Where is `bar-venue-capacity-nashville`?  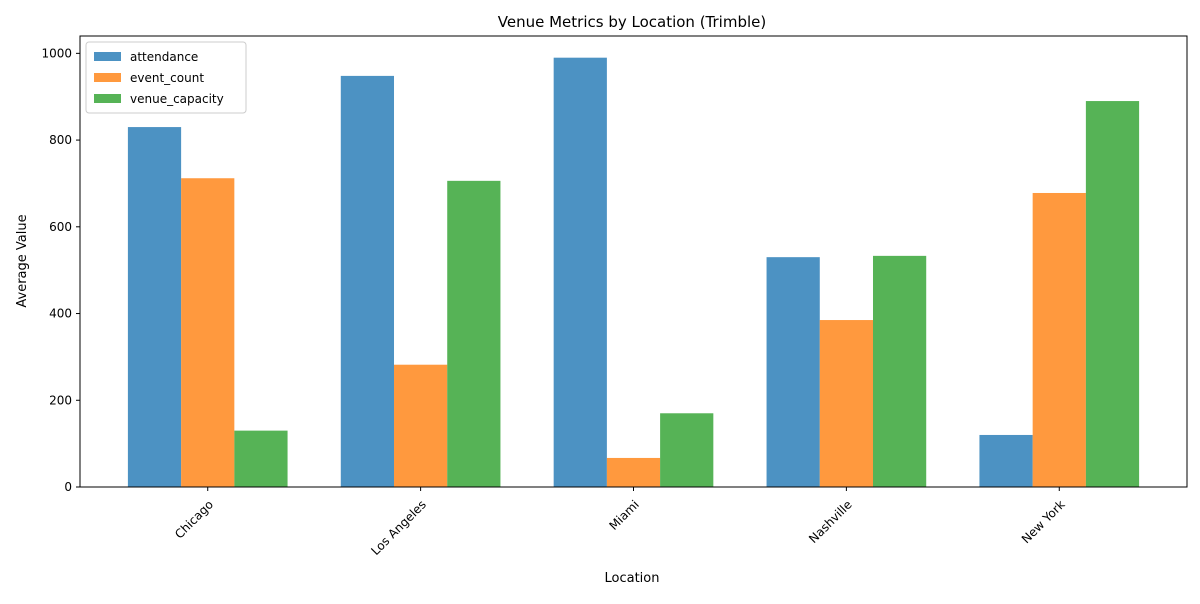 bar-venue-capacity-nashville is located at coordinates (899, 371).